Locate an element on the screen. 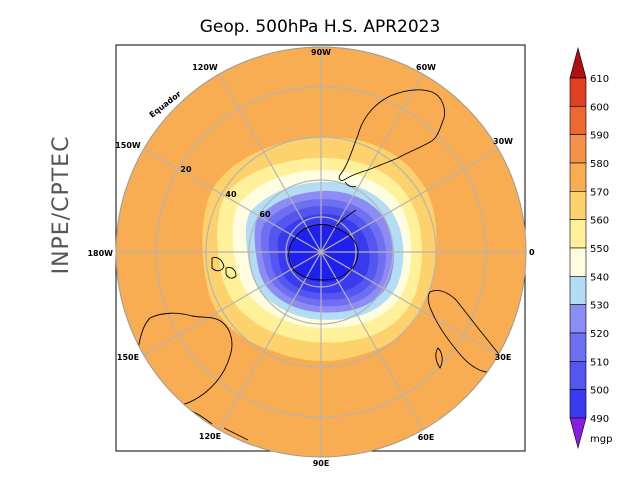  side-label: INPE/CPTEC is located at coordinates (61, 205).